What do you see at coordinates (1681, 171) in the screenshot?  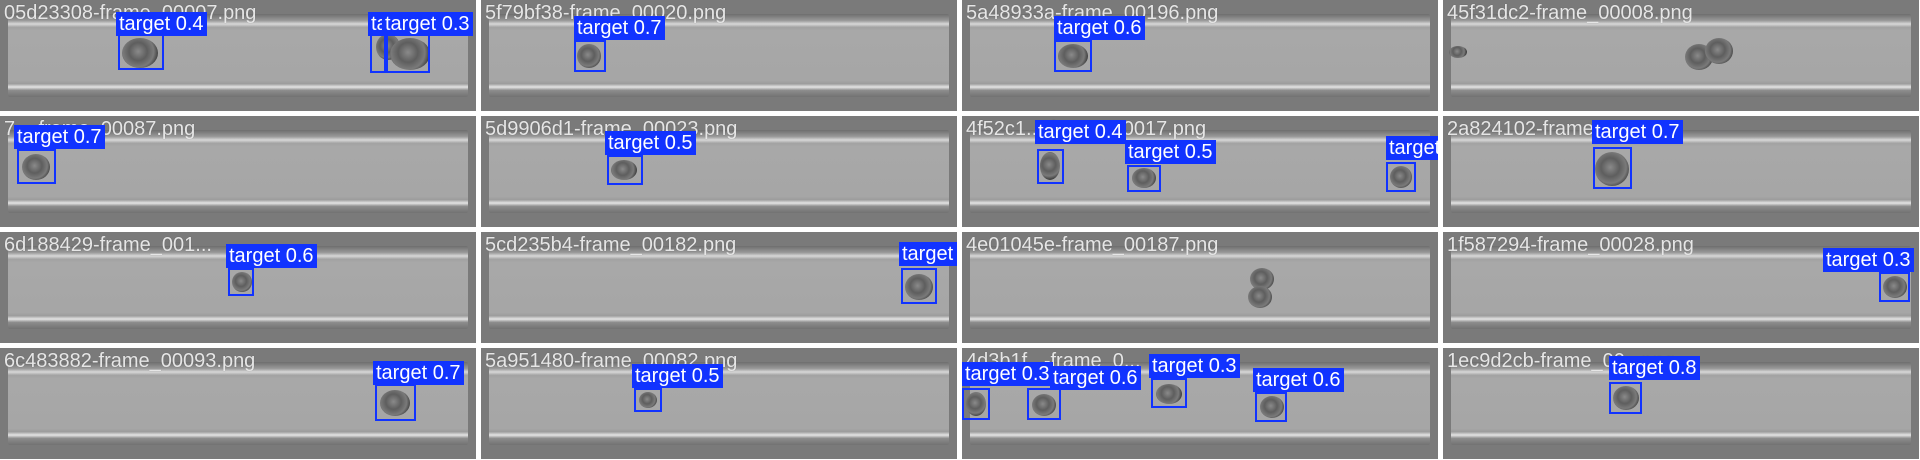 I see `image-tile: 2a824102-frame_...png target 0.7` at bounding box center [1681, 171].